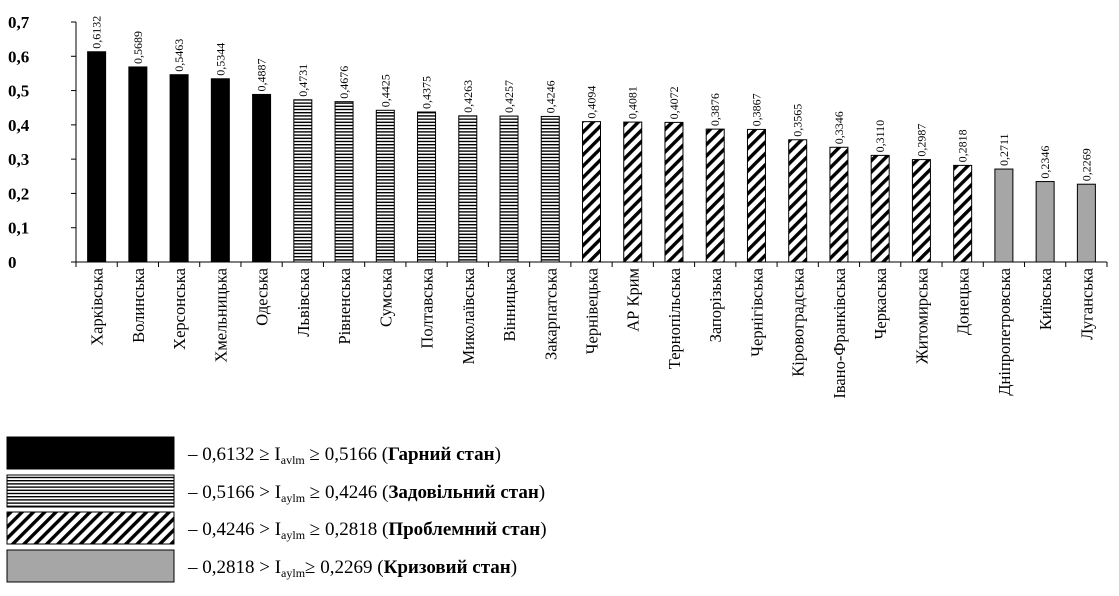  I want to click on legend-prefix: – 0,6132 ≥ I, so click(234, 454).